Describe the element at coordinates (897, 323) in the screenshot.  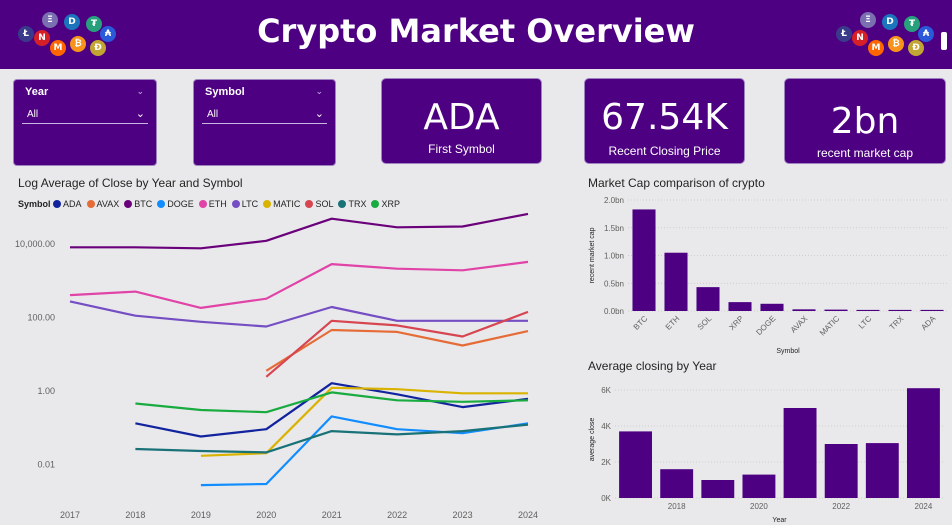
I see `x-tick-label: TRX` at that location.